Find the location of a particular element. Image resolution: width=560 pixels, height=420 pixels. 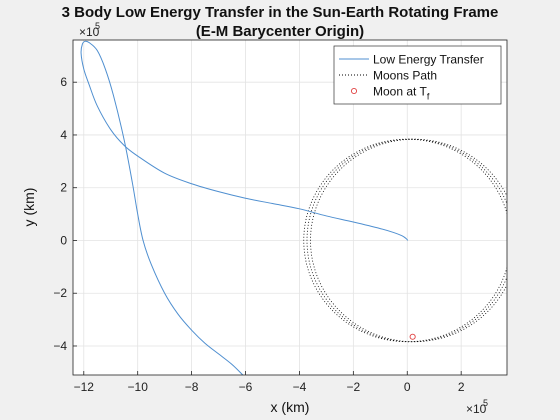

legend-label-moons-path: Moons Path is located at coordinates (405, 76).